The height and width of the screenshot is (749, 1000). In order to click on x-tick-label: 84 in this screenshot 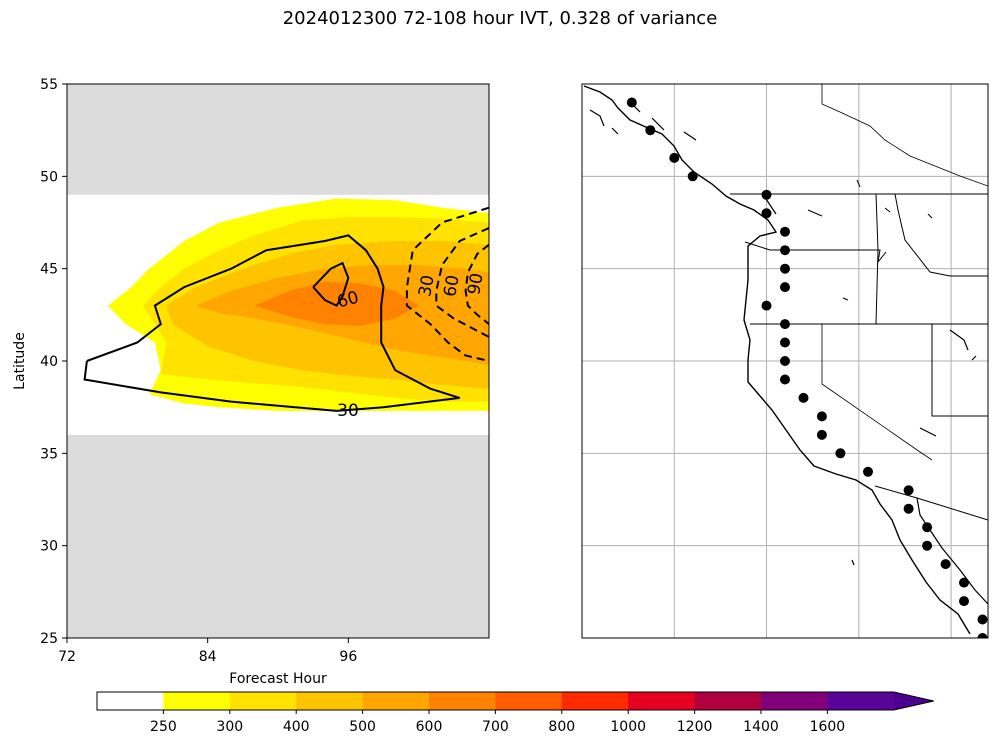, I will do `click(208, 657)`.